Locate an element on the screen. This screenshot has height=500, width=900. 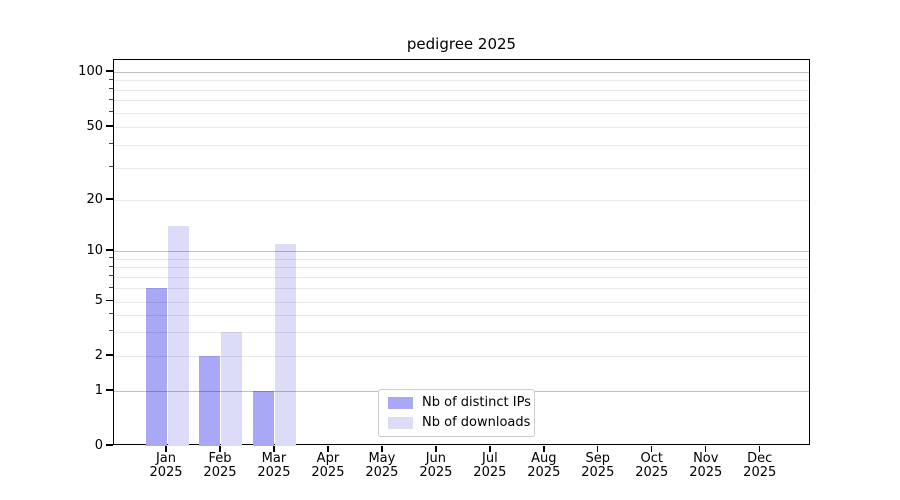
x-tick-label-line: Jan is located at coordinates (166, 458).